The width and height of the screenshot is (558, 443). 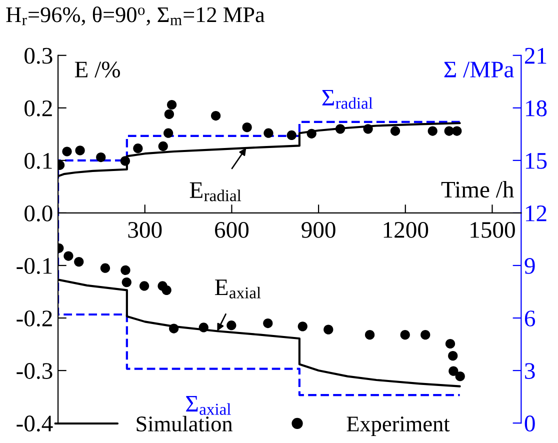 What do you see at coordinates (477, 189) in the screenshot?
I see `x-axis-title: Time /h` at bounding box center [477, 189].